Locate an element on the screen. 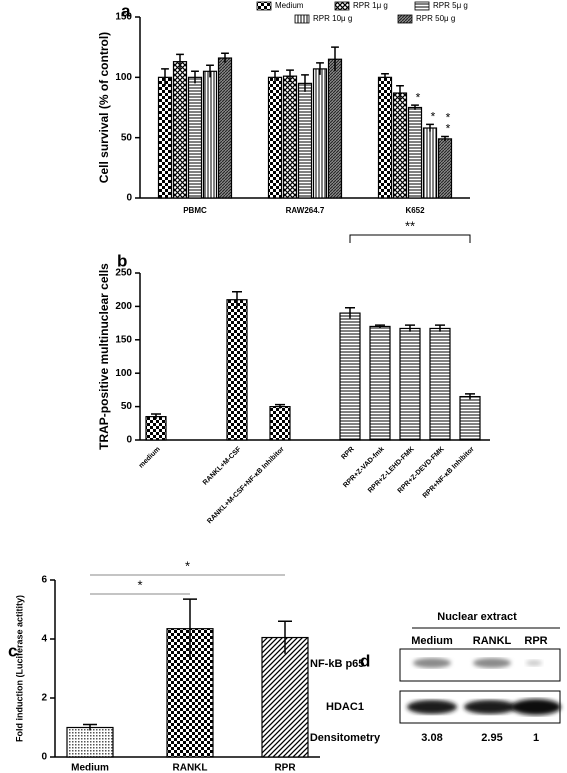 This screenshot has height=773, width=567. legend-label: RPR 10μ g is located at coordinates (332, 18).